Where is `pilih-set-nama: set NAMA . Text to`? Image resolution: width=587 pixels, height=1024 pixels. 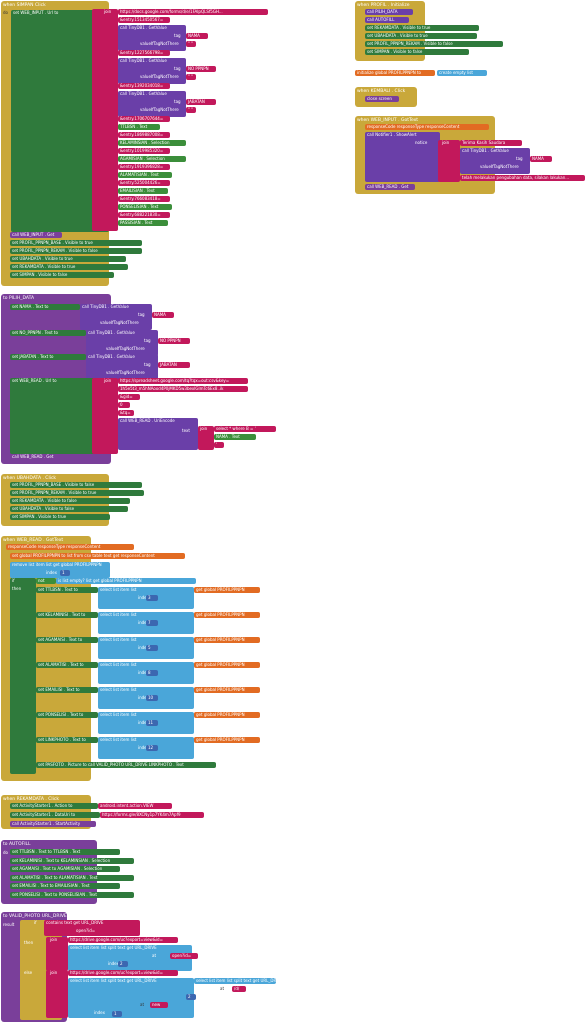 pilih-set-nama: set NAMA . Text to is located at coordinates (45, 307).